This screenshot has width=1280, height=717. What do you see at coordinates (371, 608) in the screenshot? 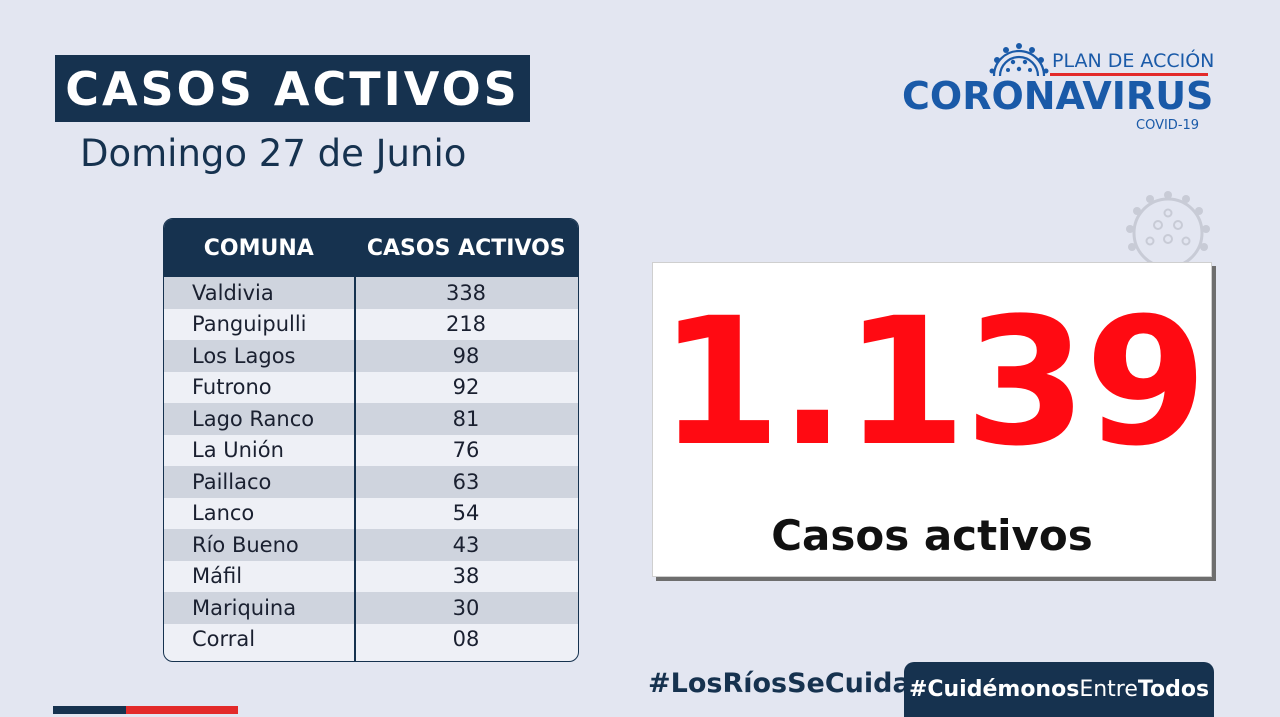
I see `table-row: Mariquina 30` at bounding box center [371, 608].